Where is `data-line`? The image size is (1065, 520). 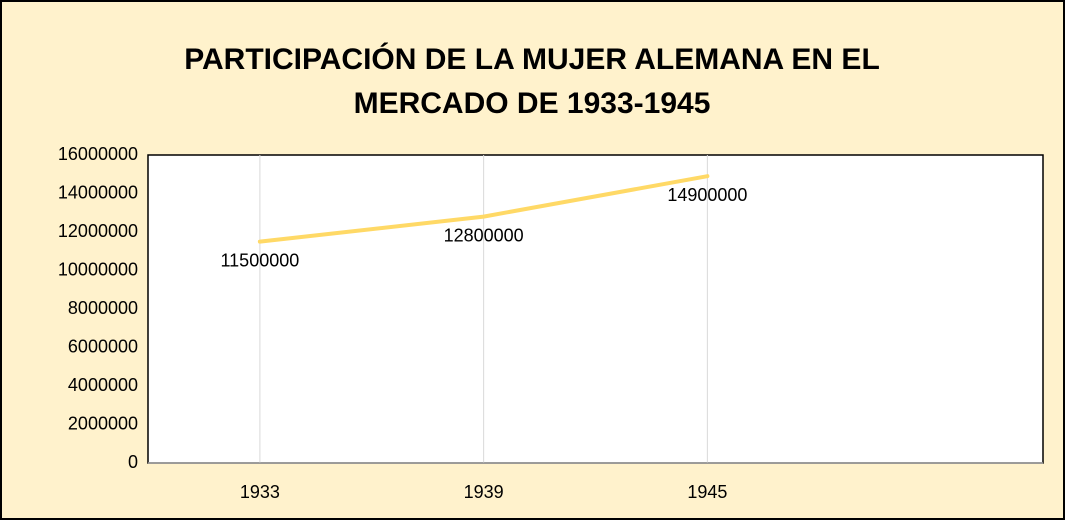
data-line is located at coordinates (483, 209).